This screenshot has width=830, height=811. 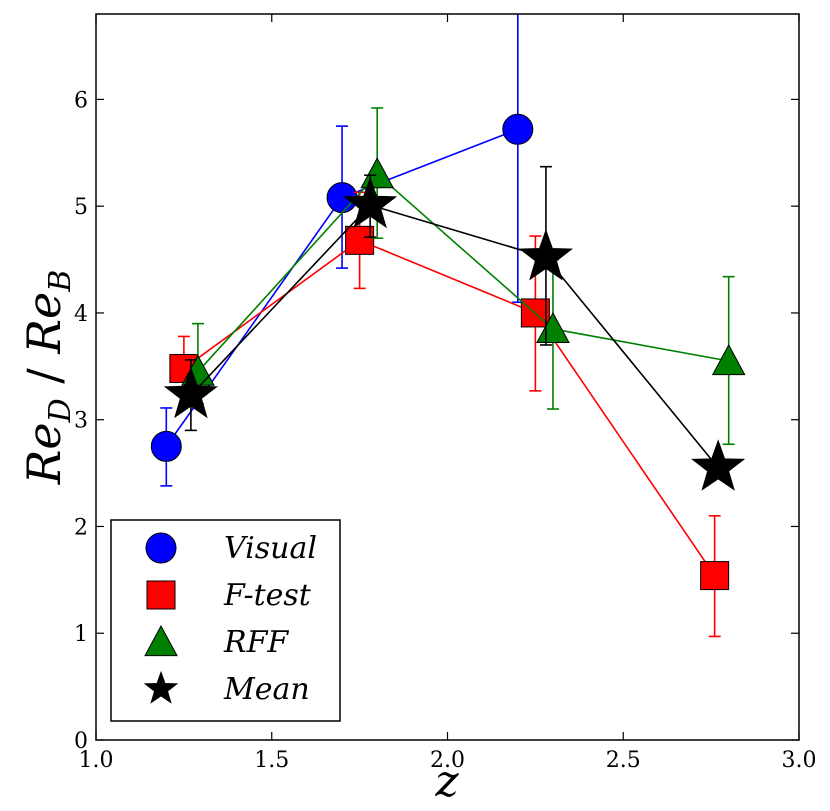 I want to click on legend-entry-visual: Visual, so click(x=231, y=548).